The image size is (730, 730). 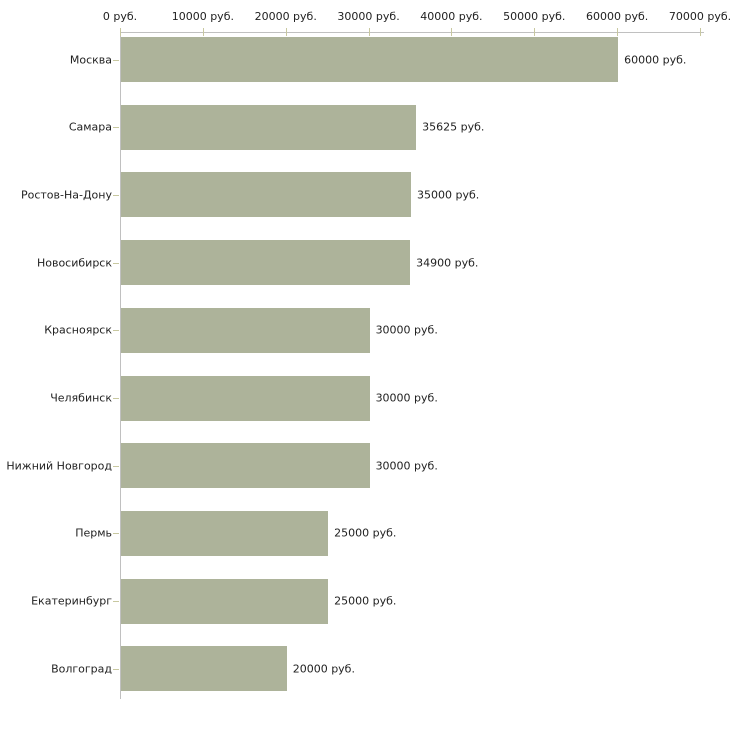 I want to click on x-axis-tick-label: 50000 руб., so click(x=534, y=16).